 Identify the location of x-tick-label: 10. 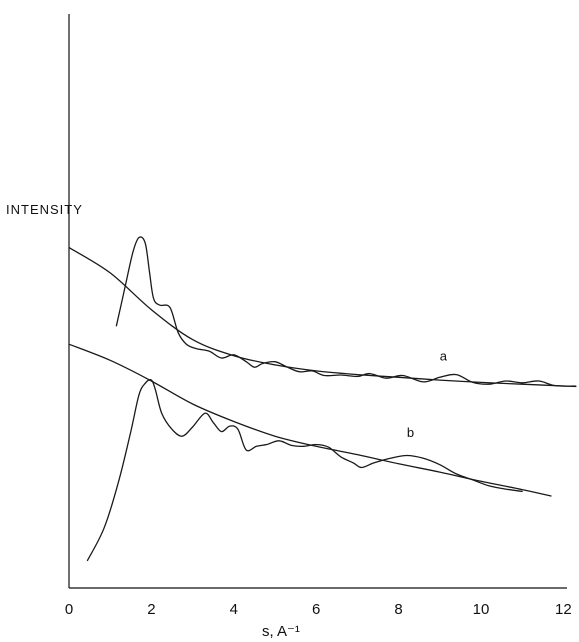
(481, 609).